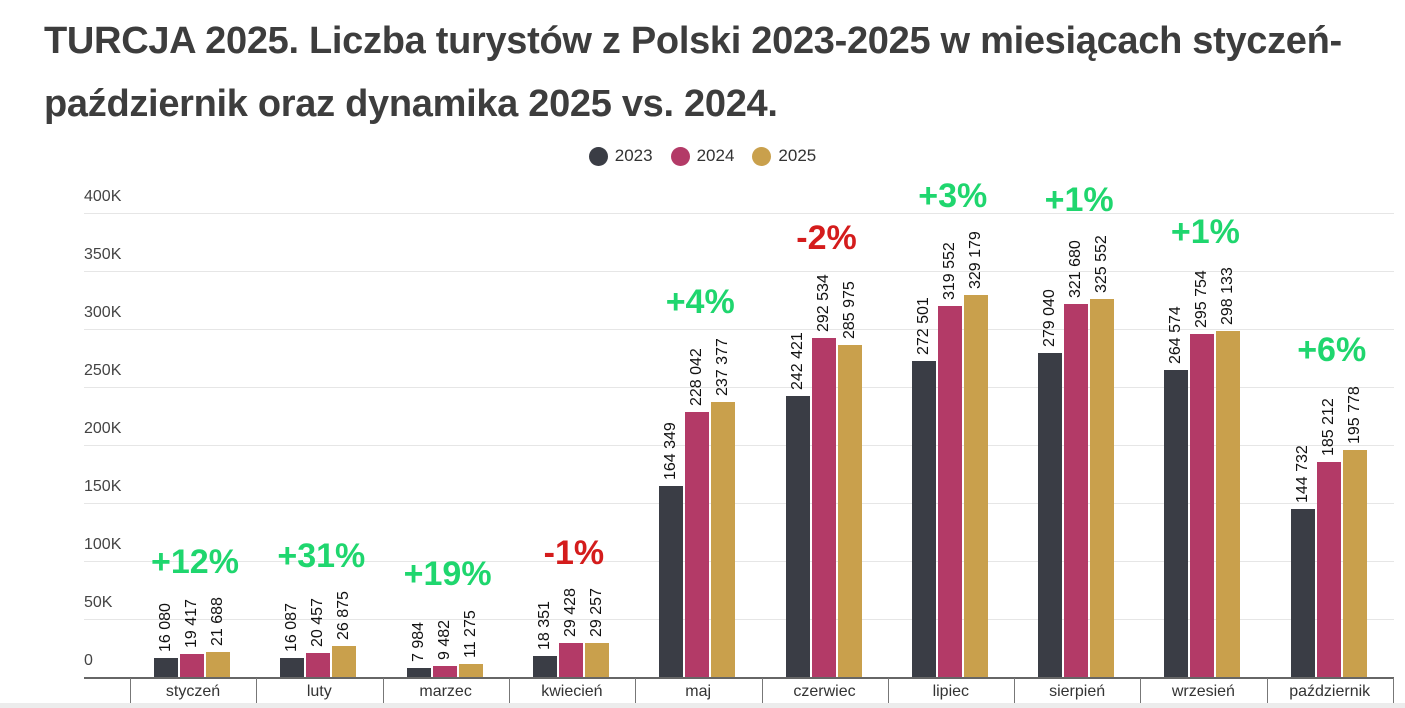  Describe the element at coordinates (949, 271) in the screenshot. I see `value-label: 319 552` at that location.